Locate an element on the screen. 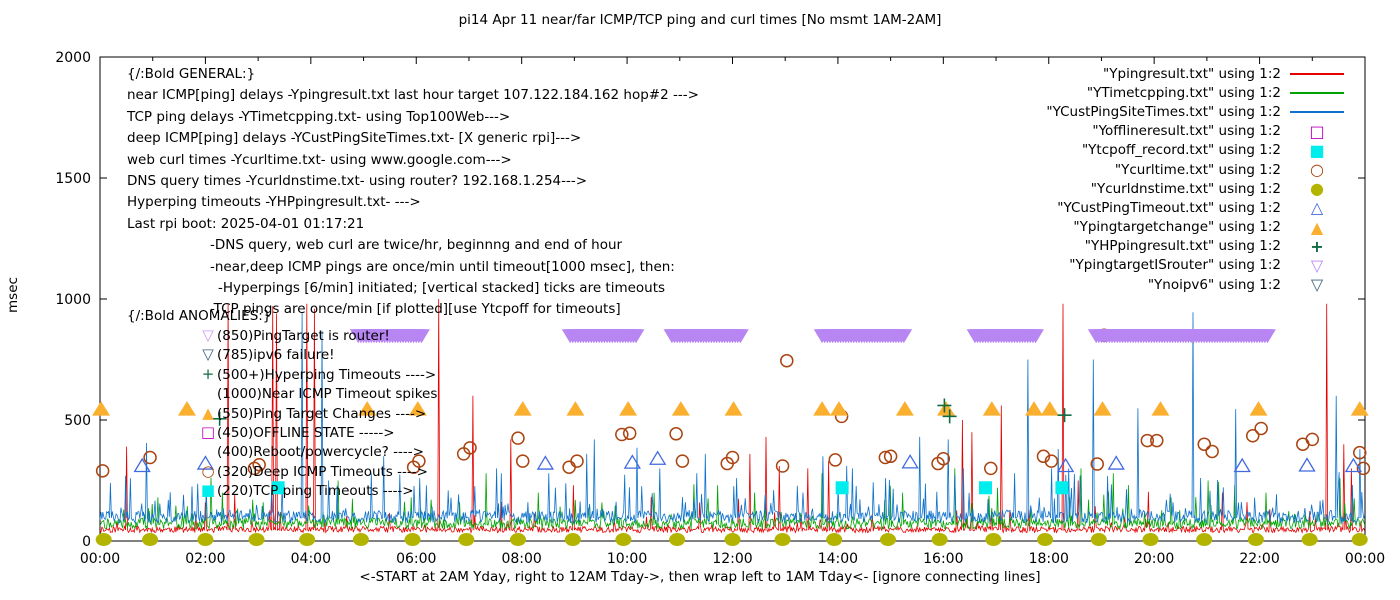 The image size is (1400, 600). series-YHPpingresult is located at coordinates (642, 412).